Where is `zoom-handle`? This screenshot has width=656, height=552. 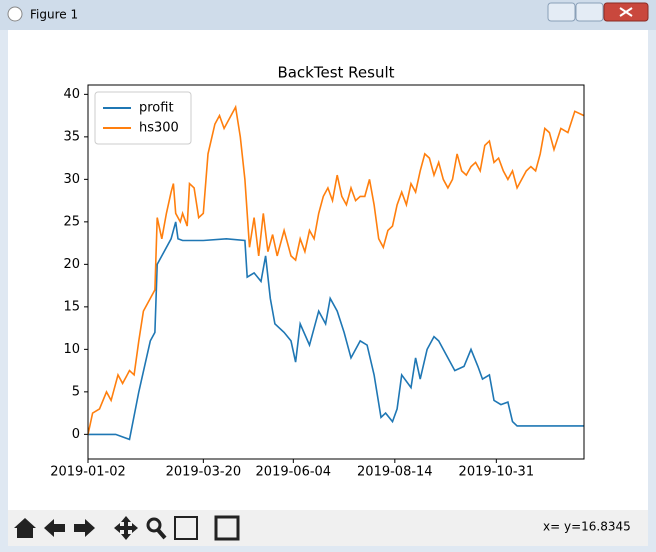
zoom-handle is located at coordinates (161, 534).